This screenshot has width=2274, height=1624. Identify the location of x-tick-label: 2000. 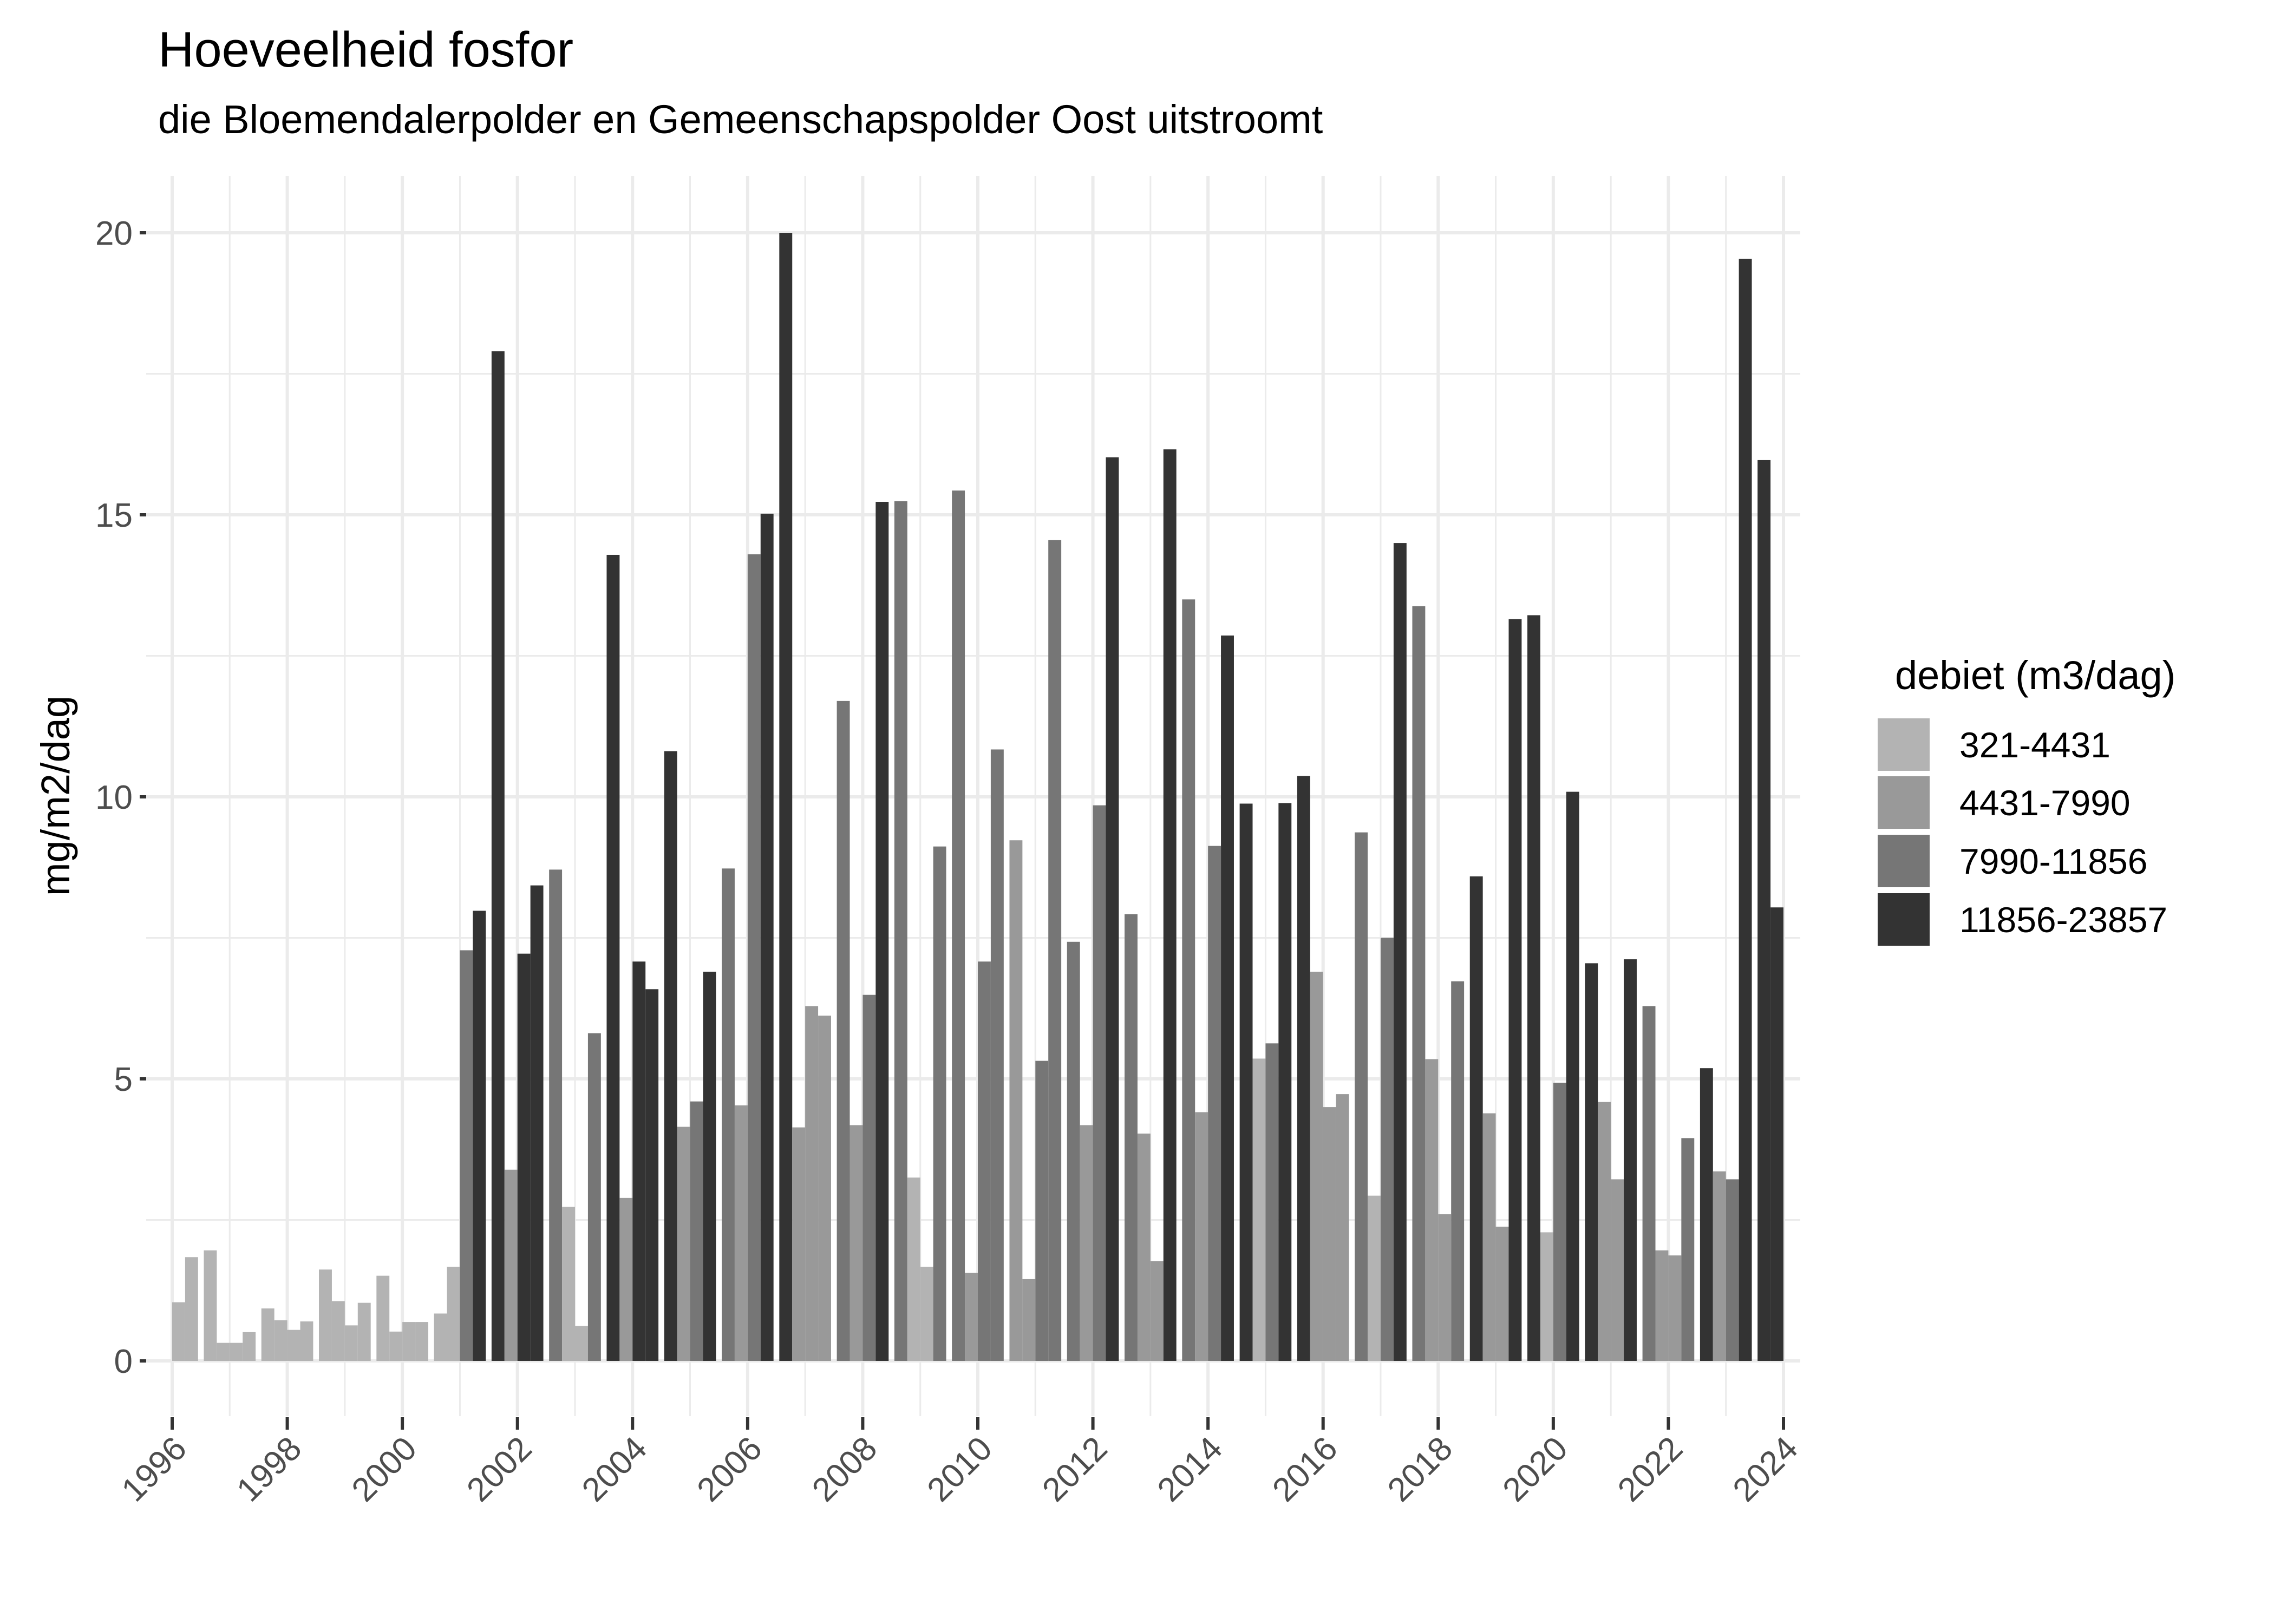
(385, 1469).